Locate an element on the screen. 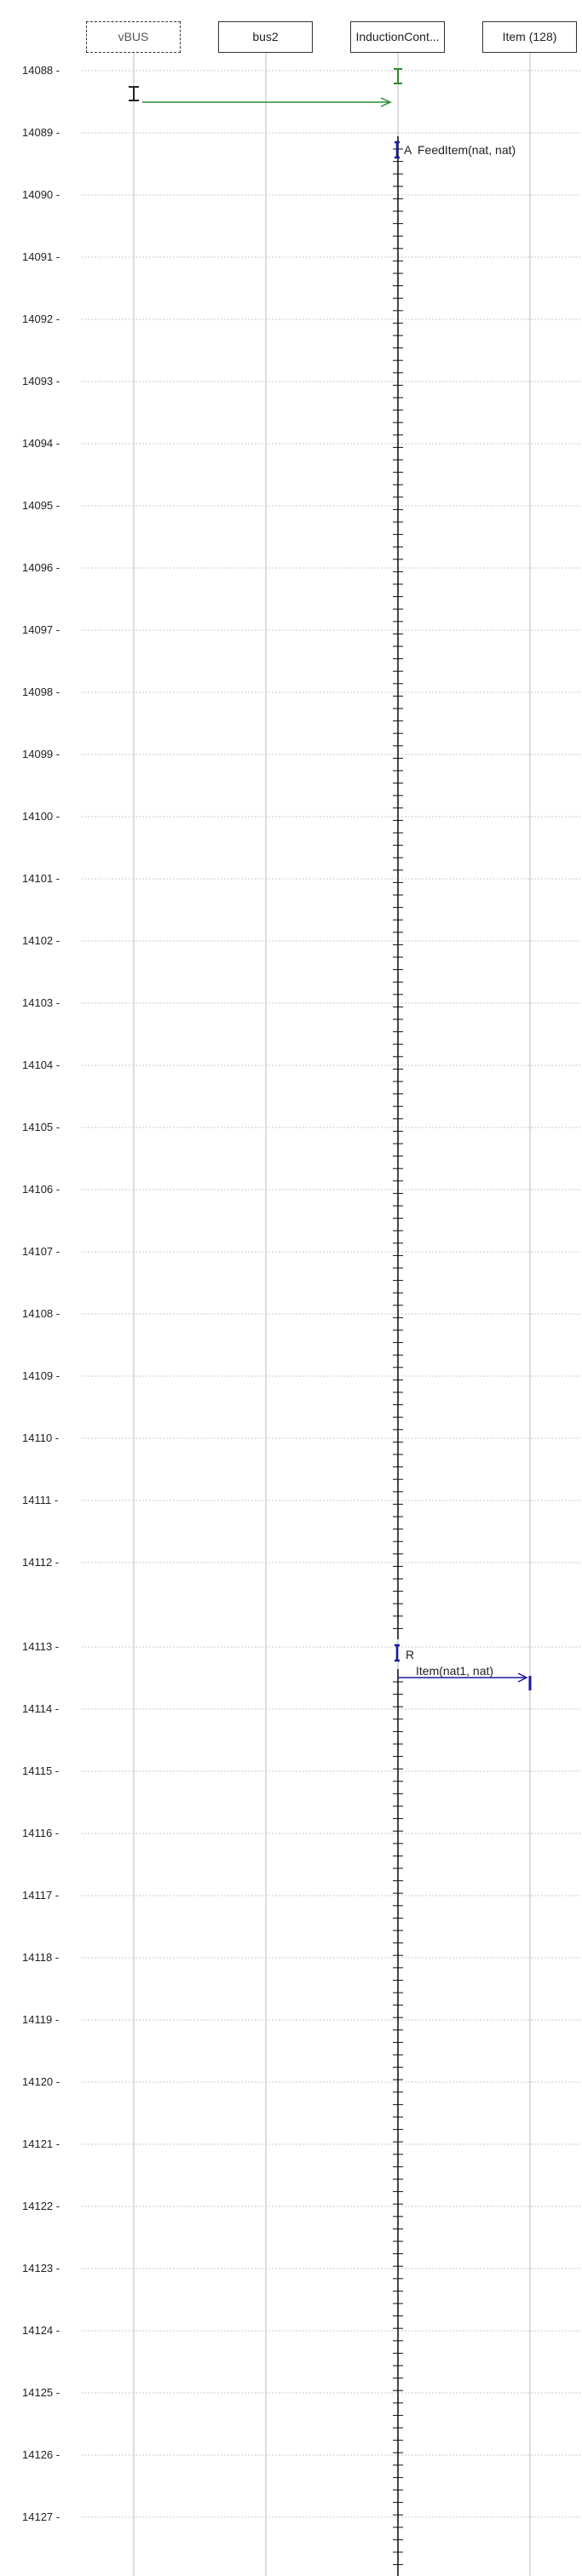 The image size is (582, 2576). message-label-feeditem: FeedItem(nat, nat) is located at coordinates (467, 150).